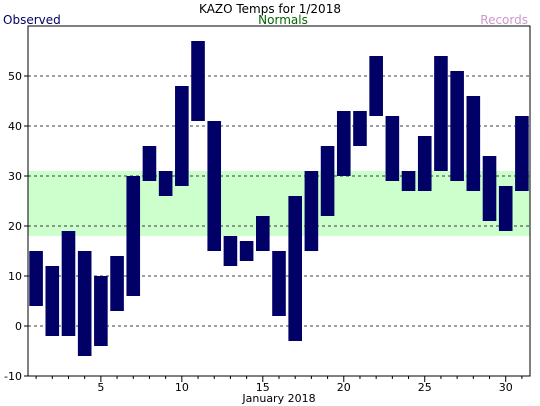 The image size is (540, 406). I want to click on y-tick-label: 50, so click(15, 76).